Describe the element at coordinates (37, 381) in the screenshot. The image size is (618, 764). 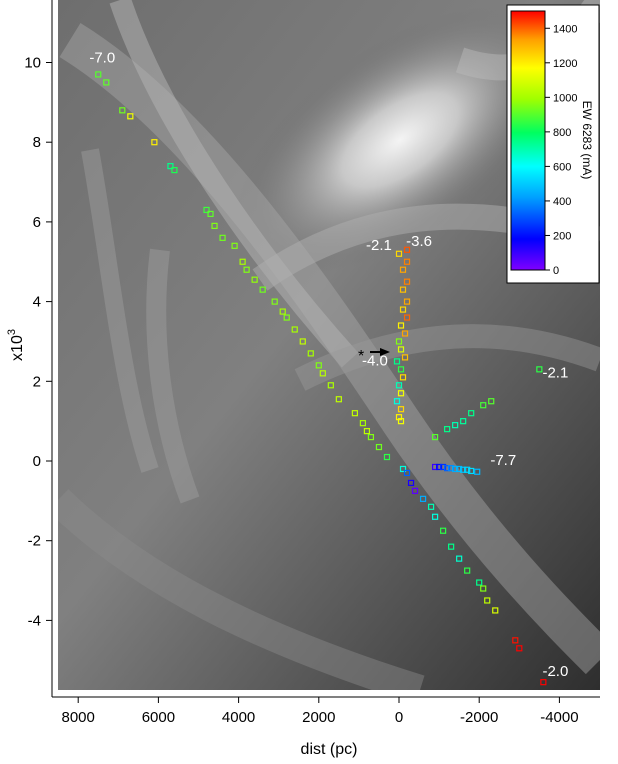
I see `y-tick-label: 2` at that location.